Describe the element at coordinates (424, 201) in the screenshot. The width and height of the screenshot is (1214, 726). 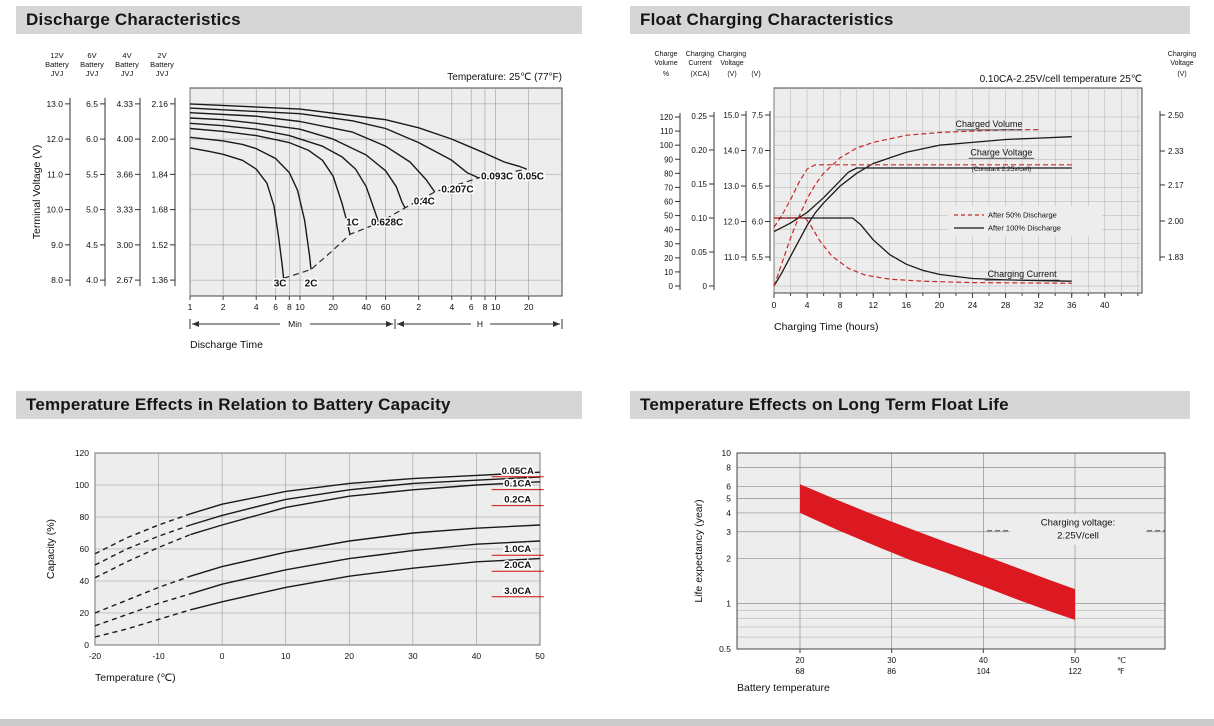
I see `svg-text: 0.4C` at that location.